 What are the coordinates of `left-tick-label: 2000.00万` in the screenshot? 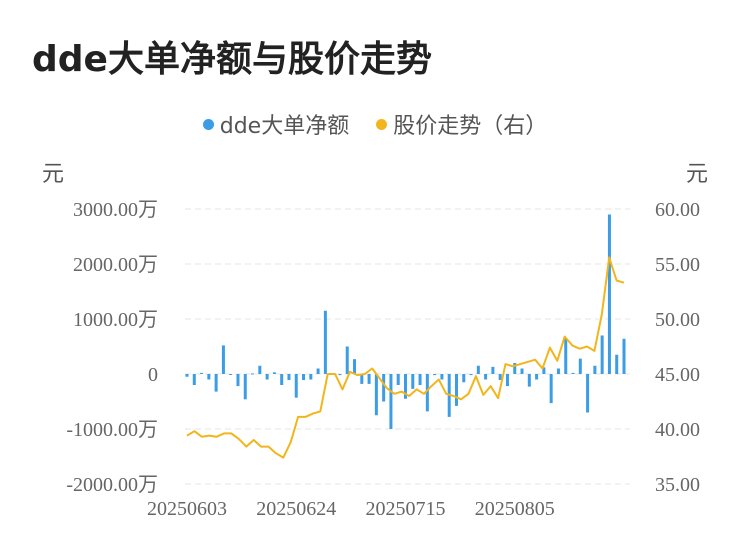 It's located at (115, 265).